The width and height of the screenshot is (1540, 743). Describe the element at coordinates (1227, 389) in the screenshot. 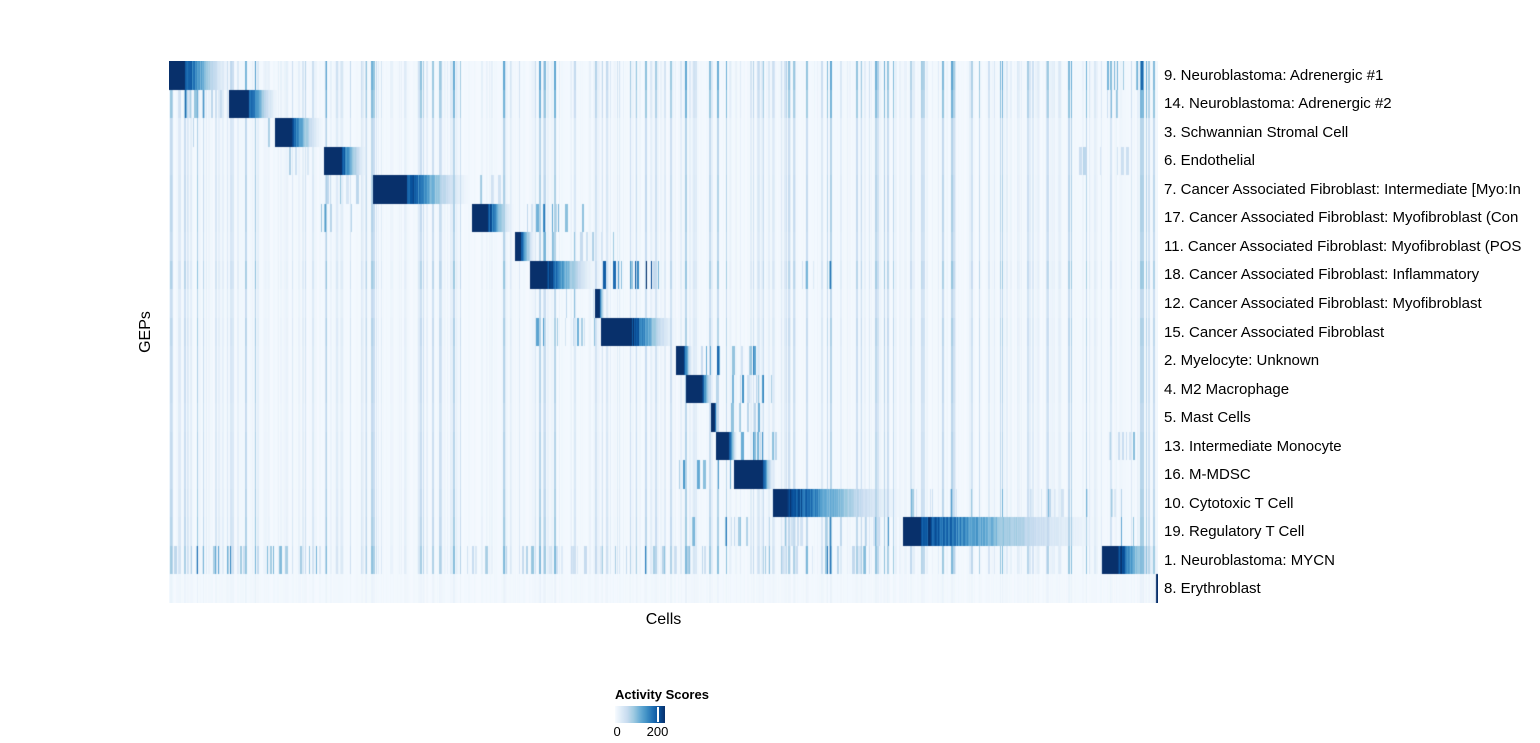

I see `row-label: 4. M2 Macrophage` at that location.